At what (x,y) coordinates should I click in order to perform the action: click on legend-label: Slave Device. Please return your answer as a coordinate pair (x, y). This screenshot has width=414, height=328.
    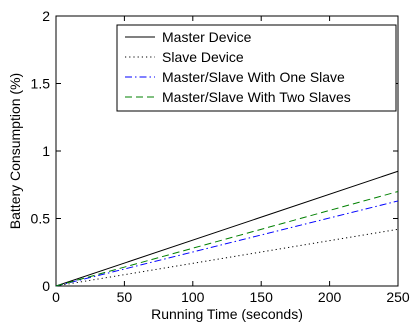
    Looking at the image, I should click on (203, 57).